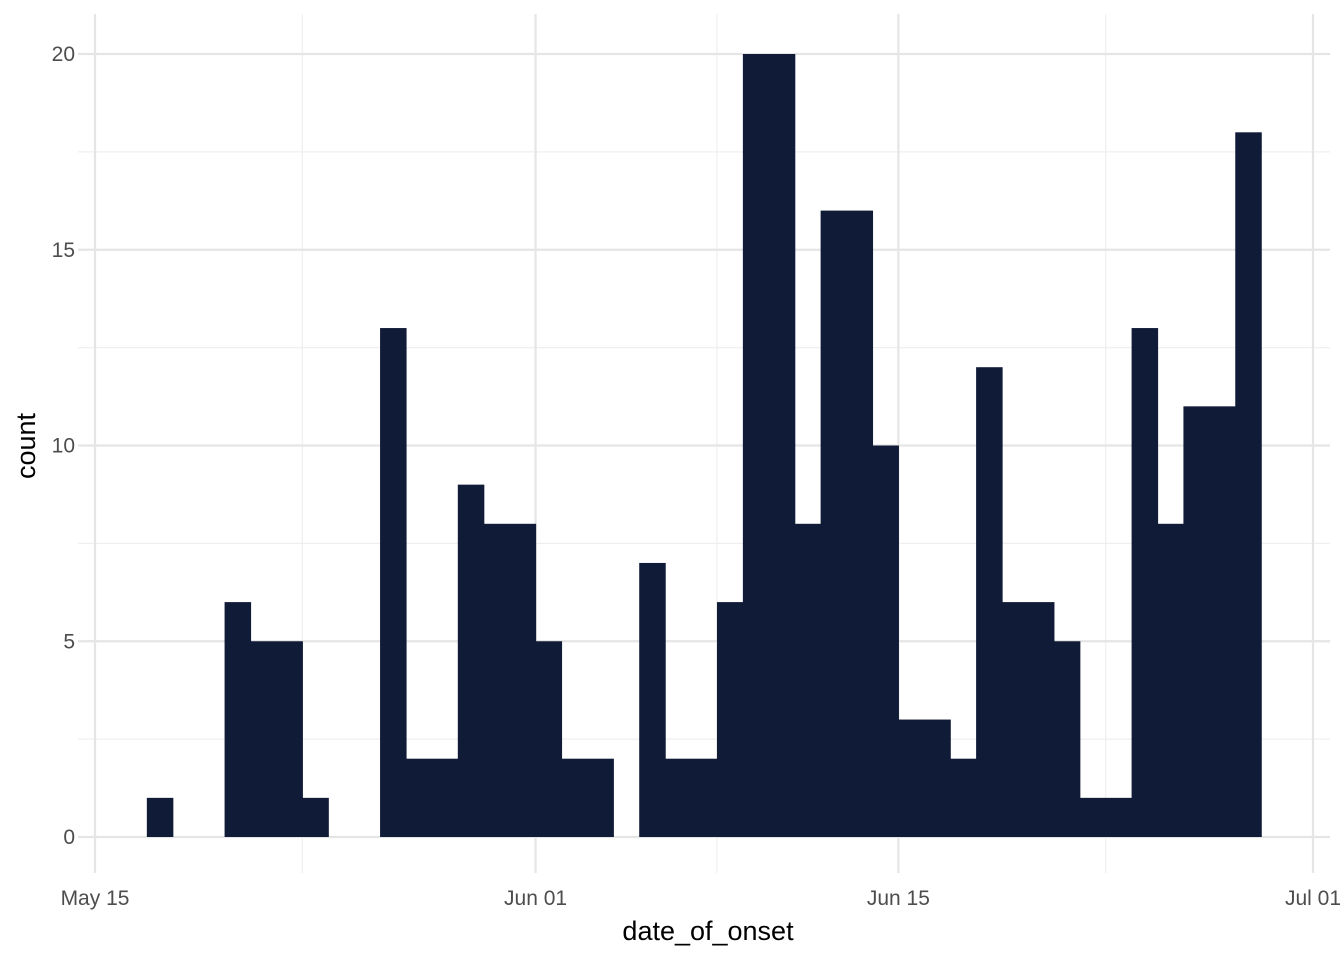  Describe the element at coordinates (898, 898) in the screenshot. I see `x-tick-label: Jun 15` at that location.